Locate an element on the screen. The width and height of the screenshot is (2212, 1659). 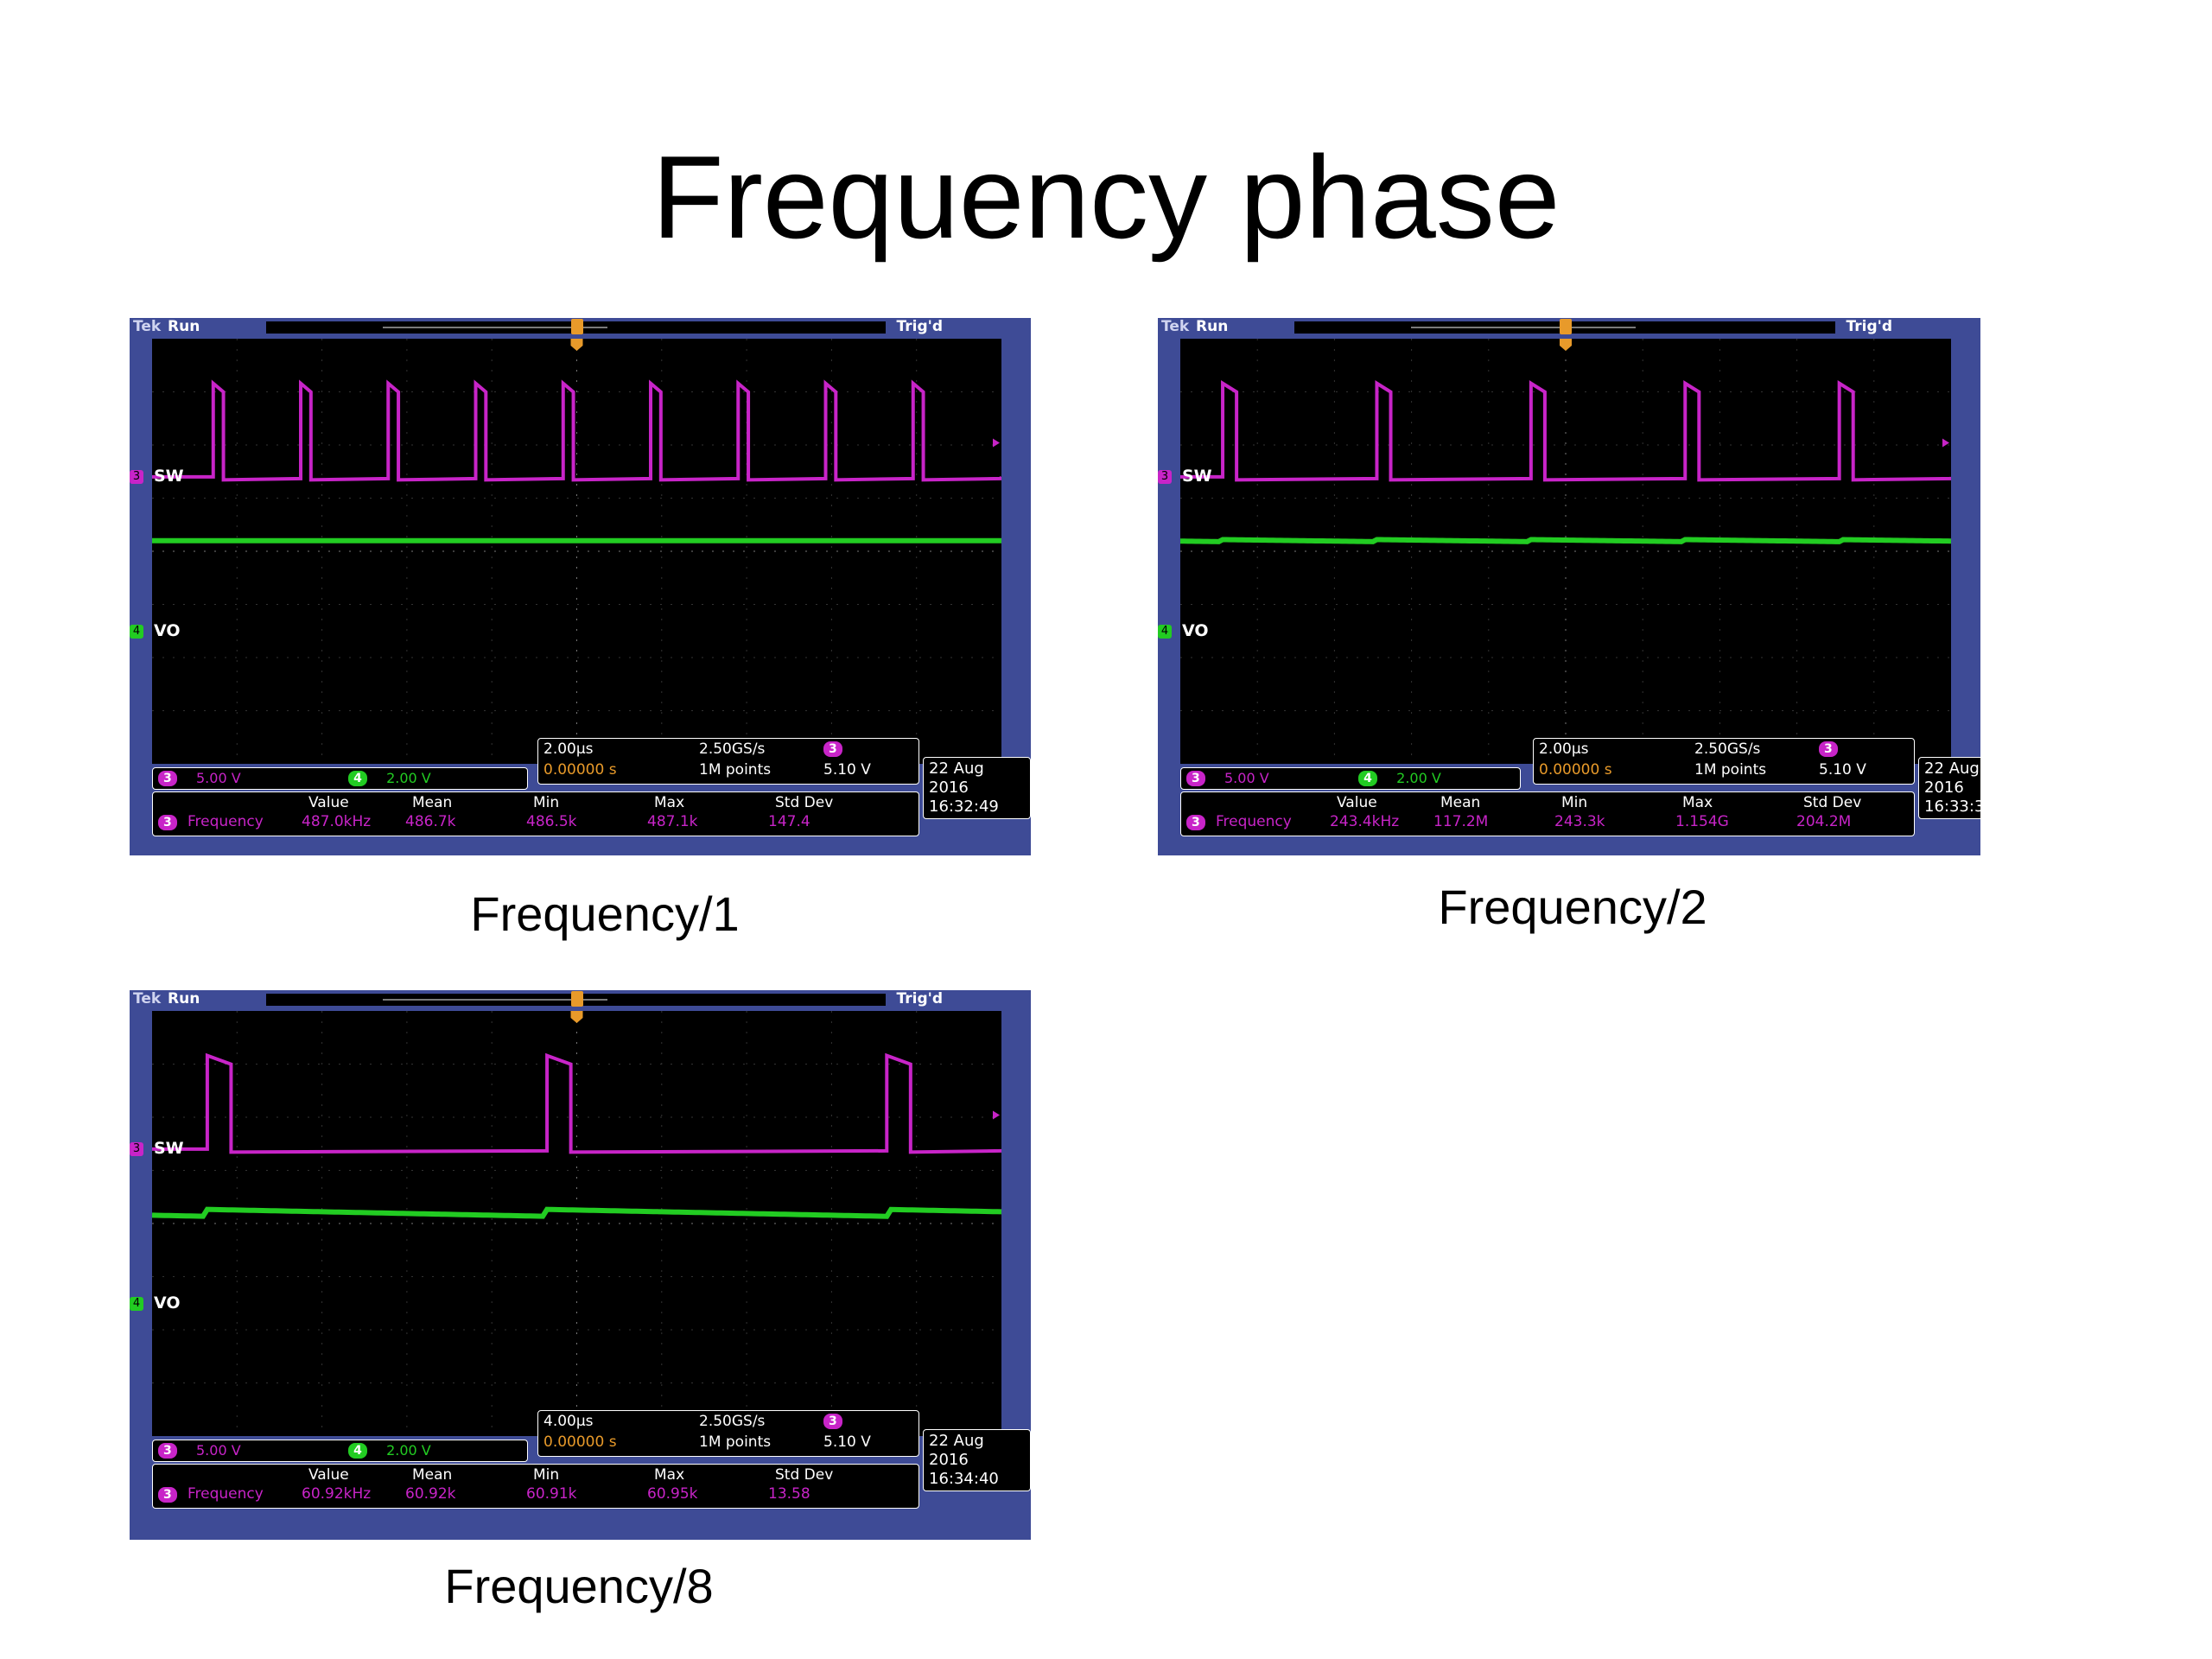
meas-value: 60.92kHz is located at coordinates (337, 1494).